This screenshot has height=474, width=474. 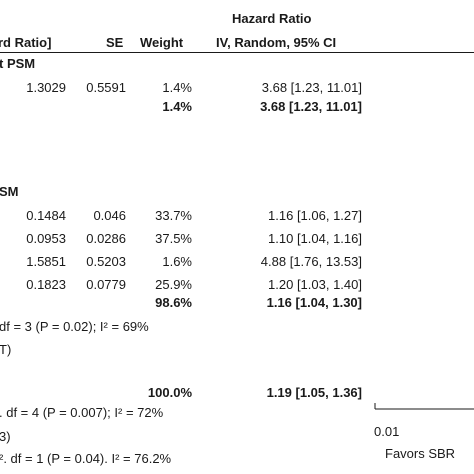 I want to click on se-value: 0.0286, so click(x=106, y=238).